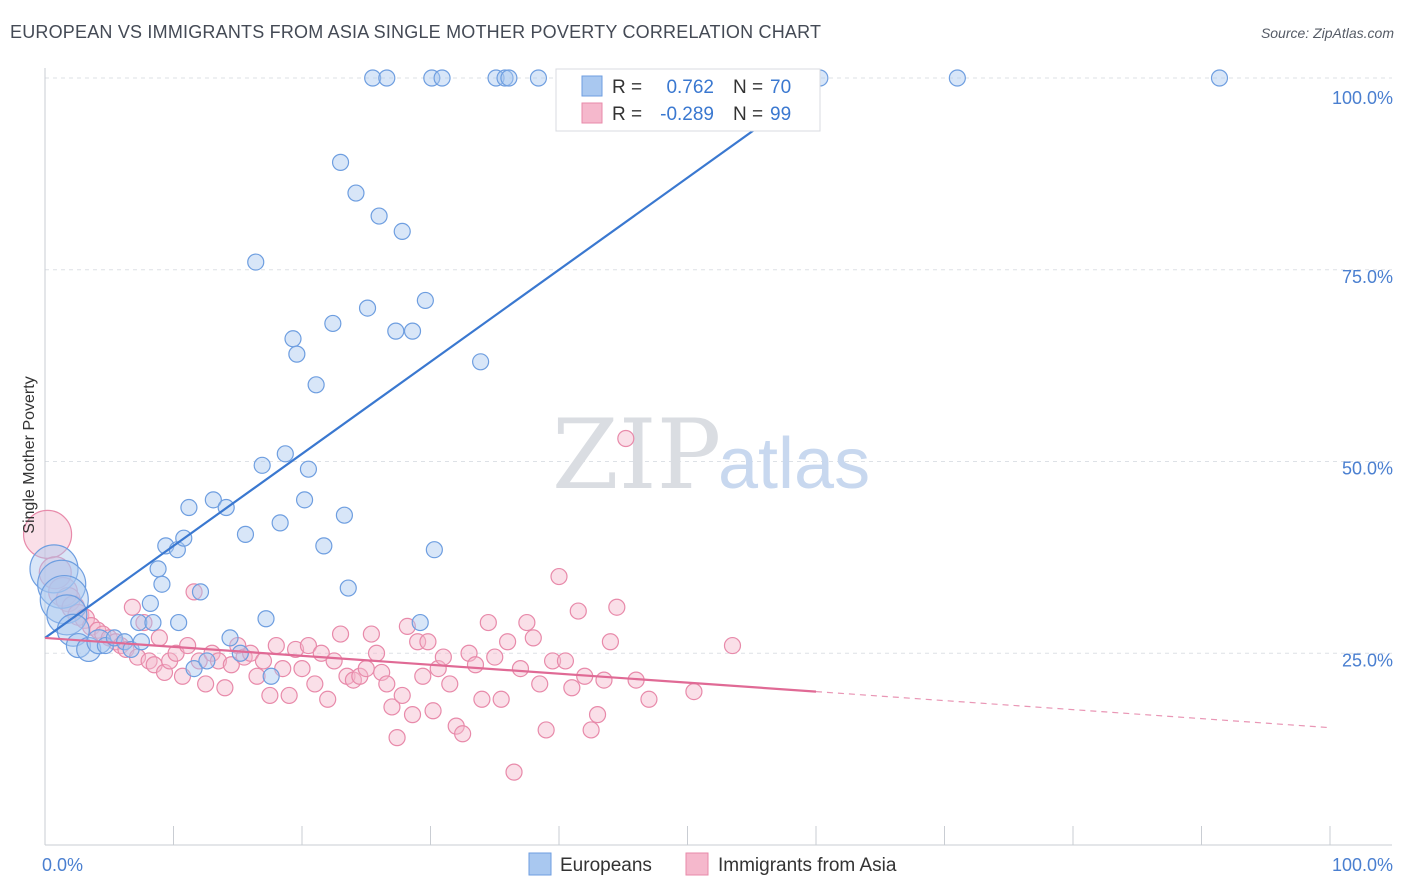 The image size is (1406, 892). Describe the element at coordinates (592, 113) in the screenshot. I see `stats-swatch-immigrants` at that location.